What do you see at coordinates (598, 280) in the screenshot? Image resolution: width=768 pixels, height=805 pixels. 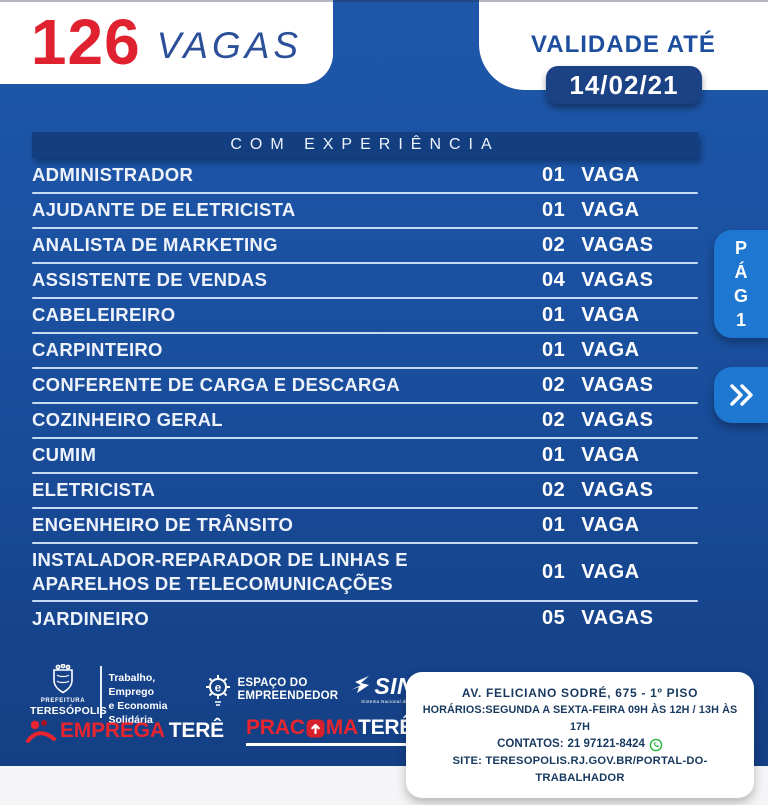 I see `job-vacancy-count: 04 VAGAS` at bounding box center [598, 280].